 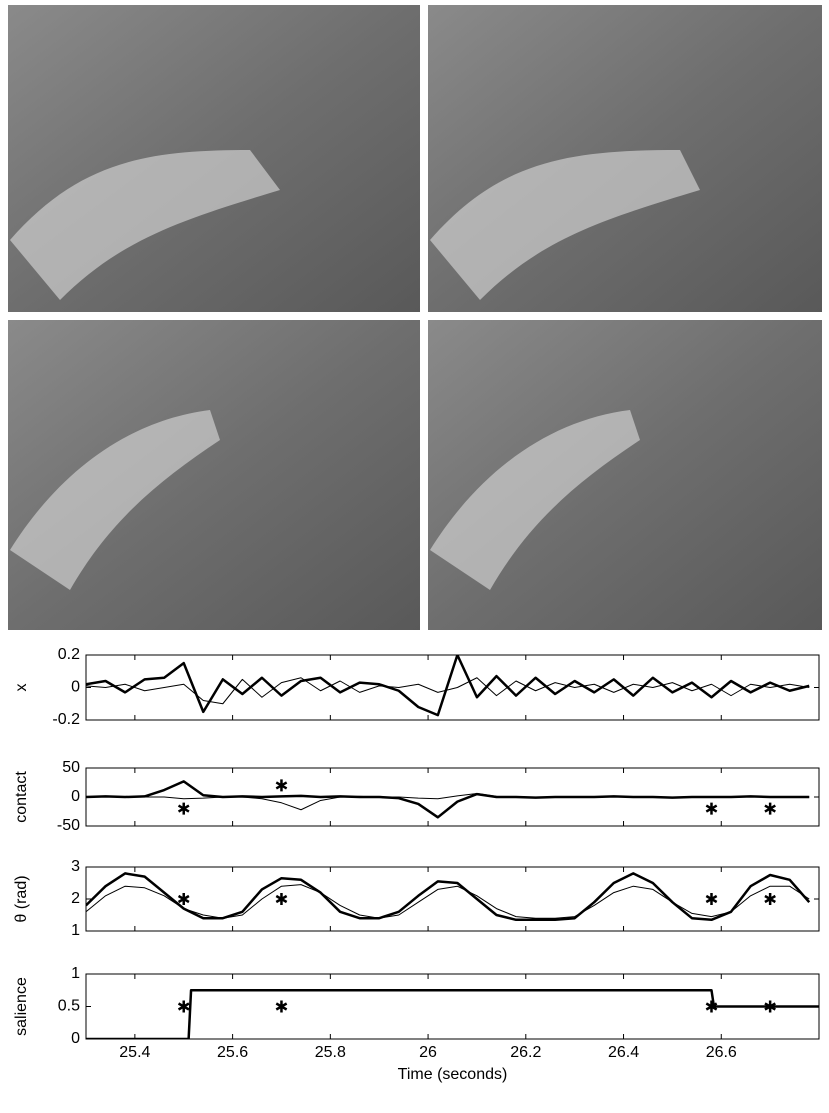 What do you see at coordinates (21, 797) in the screenshot?
I see `y-axis-label: contact` at bounding box center [21, 797].